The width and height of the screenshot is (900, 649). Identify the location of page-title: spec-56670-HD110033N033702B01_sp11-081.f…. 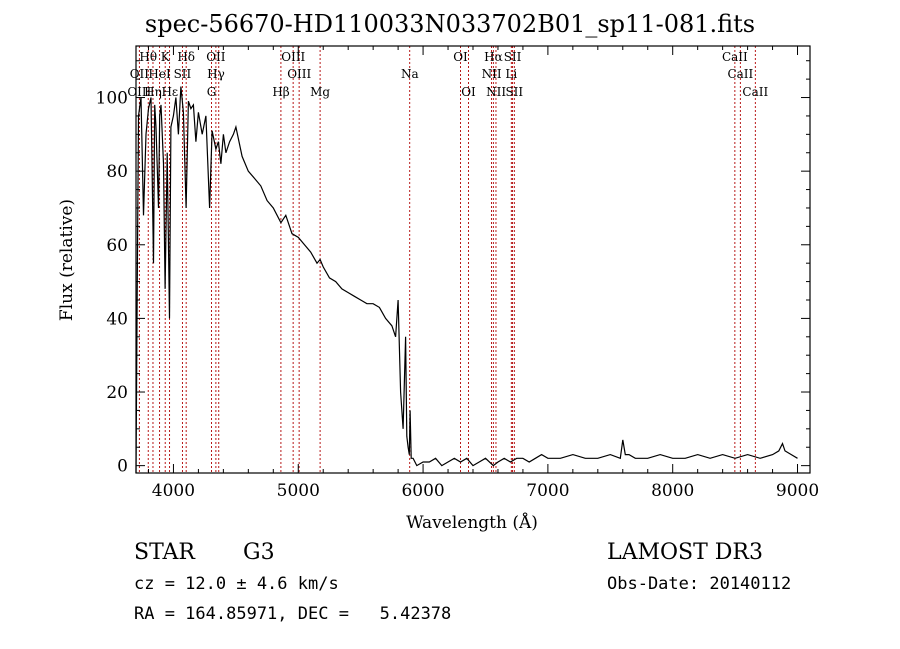
(450, 24).